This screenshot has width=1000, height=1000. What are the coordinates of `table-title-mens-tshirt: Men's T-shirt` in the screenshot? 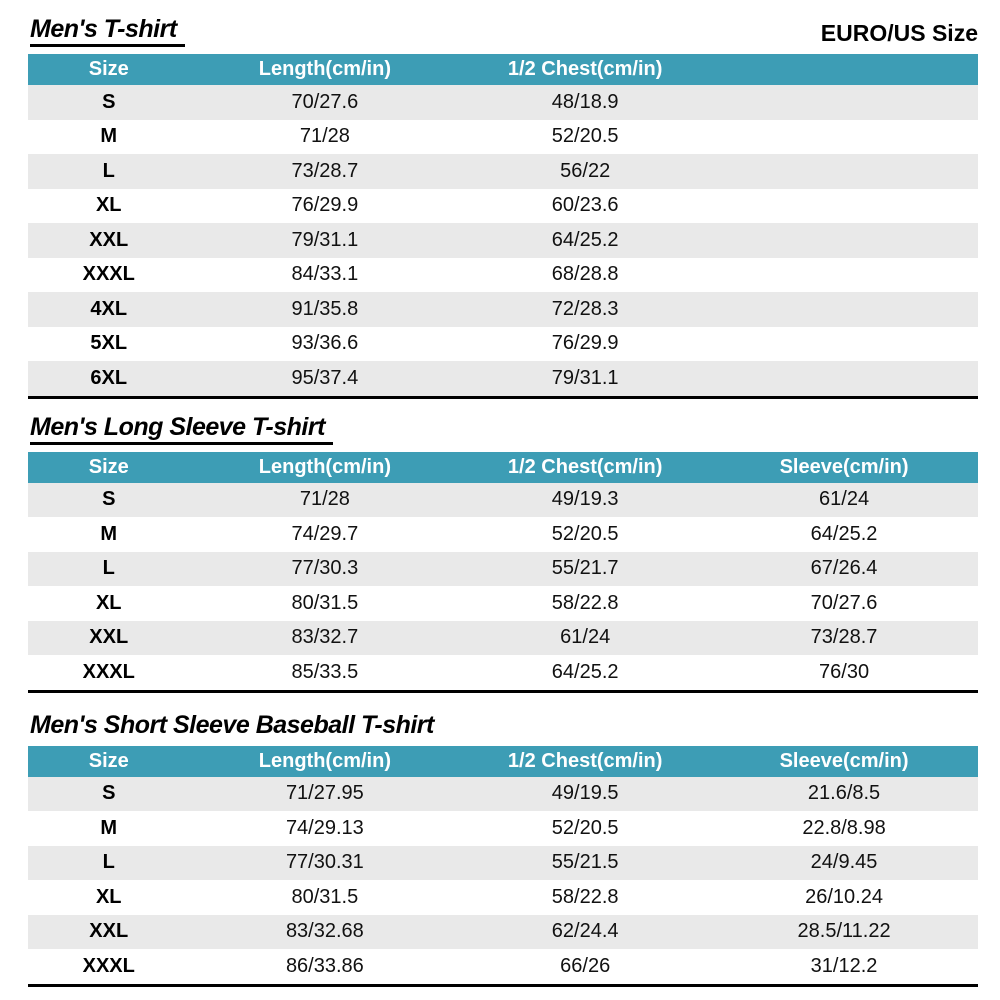 It's located at (107, 31).